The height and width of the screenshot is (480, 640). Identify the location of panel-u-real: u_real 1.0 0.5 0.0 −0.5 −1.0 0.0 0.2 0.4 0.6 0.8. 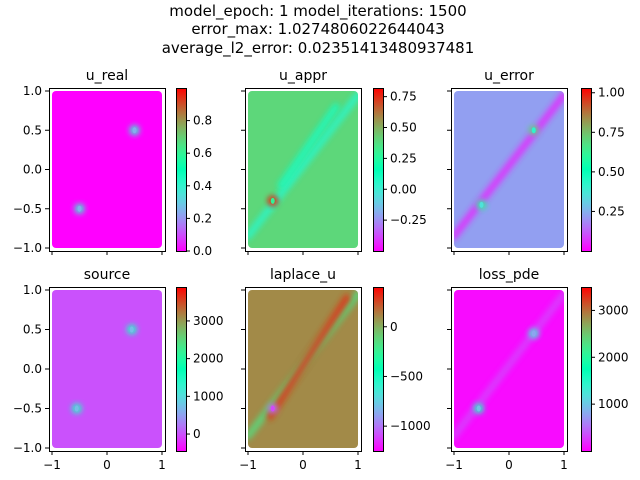
(112, 163).